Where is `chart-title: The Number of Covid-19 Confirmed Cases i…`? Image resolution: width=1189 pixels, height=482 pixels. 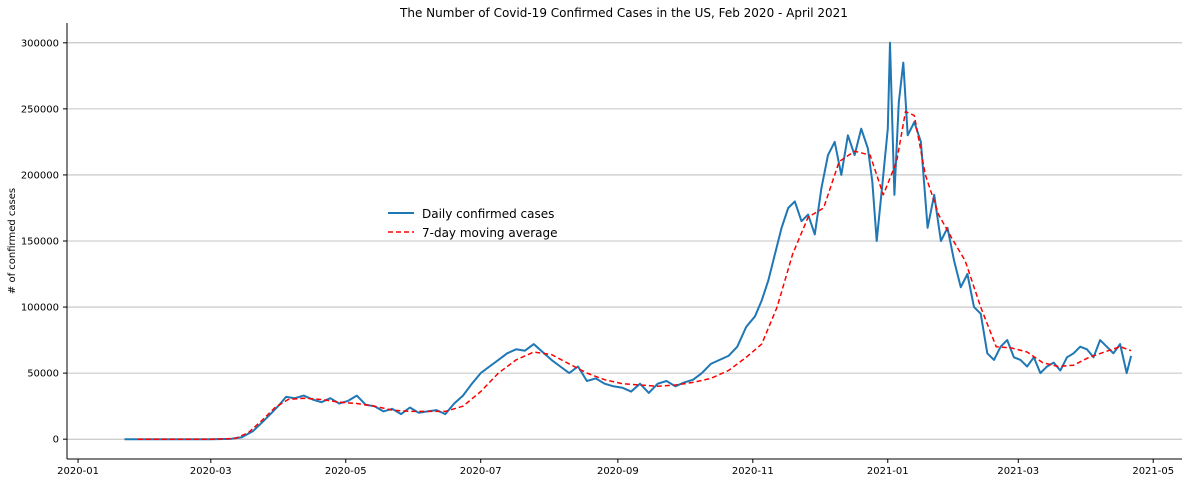 chart-title: The Number of Covid-19 Confirmed Cases i… is located at coordinates (623, 13).